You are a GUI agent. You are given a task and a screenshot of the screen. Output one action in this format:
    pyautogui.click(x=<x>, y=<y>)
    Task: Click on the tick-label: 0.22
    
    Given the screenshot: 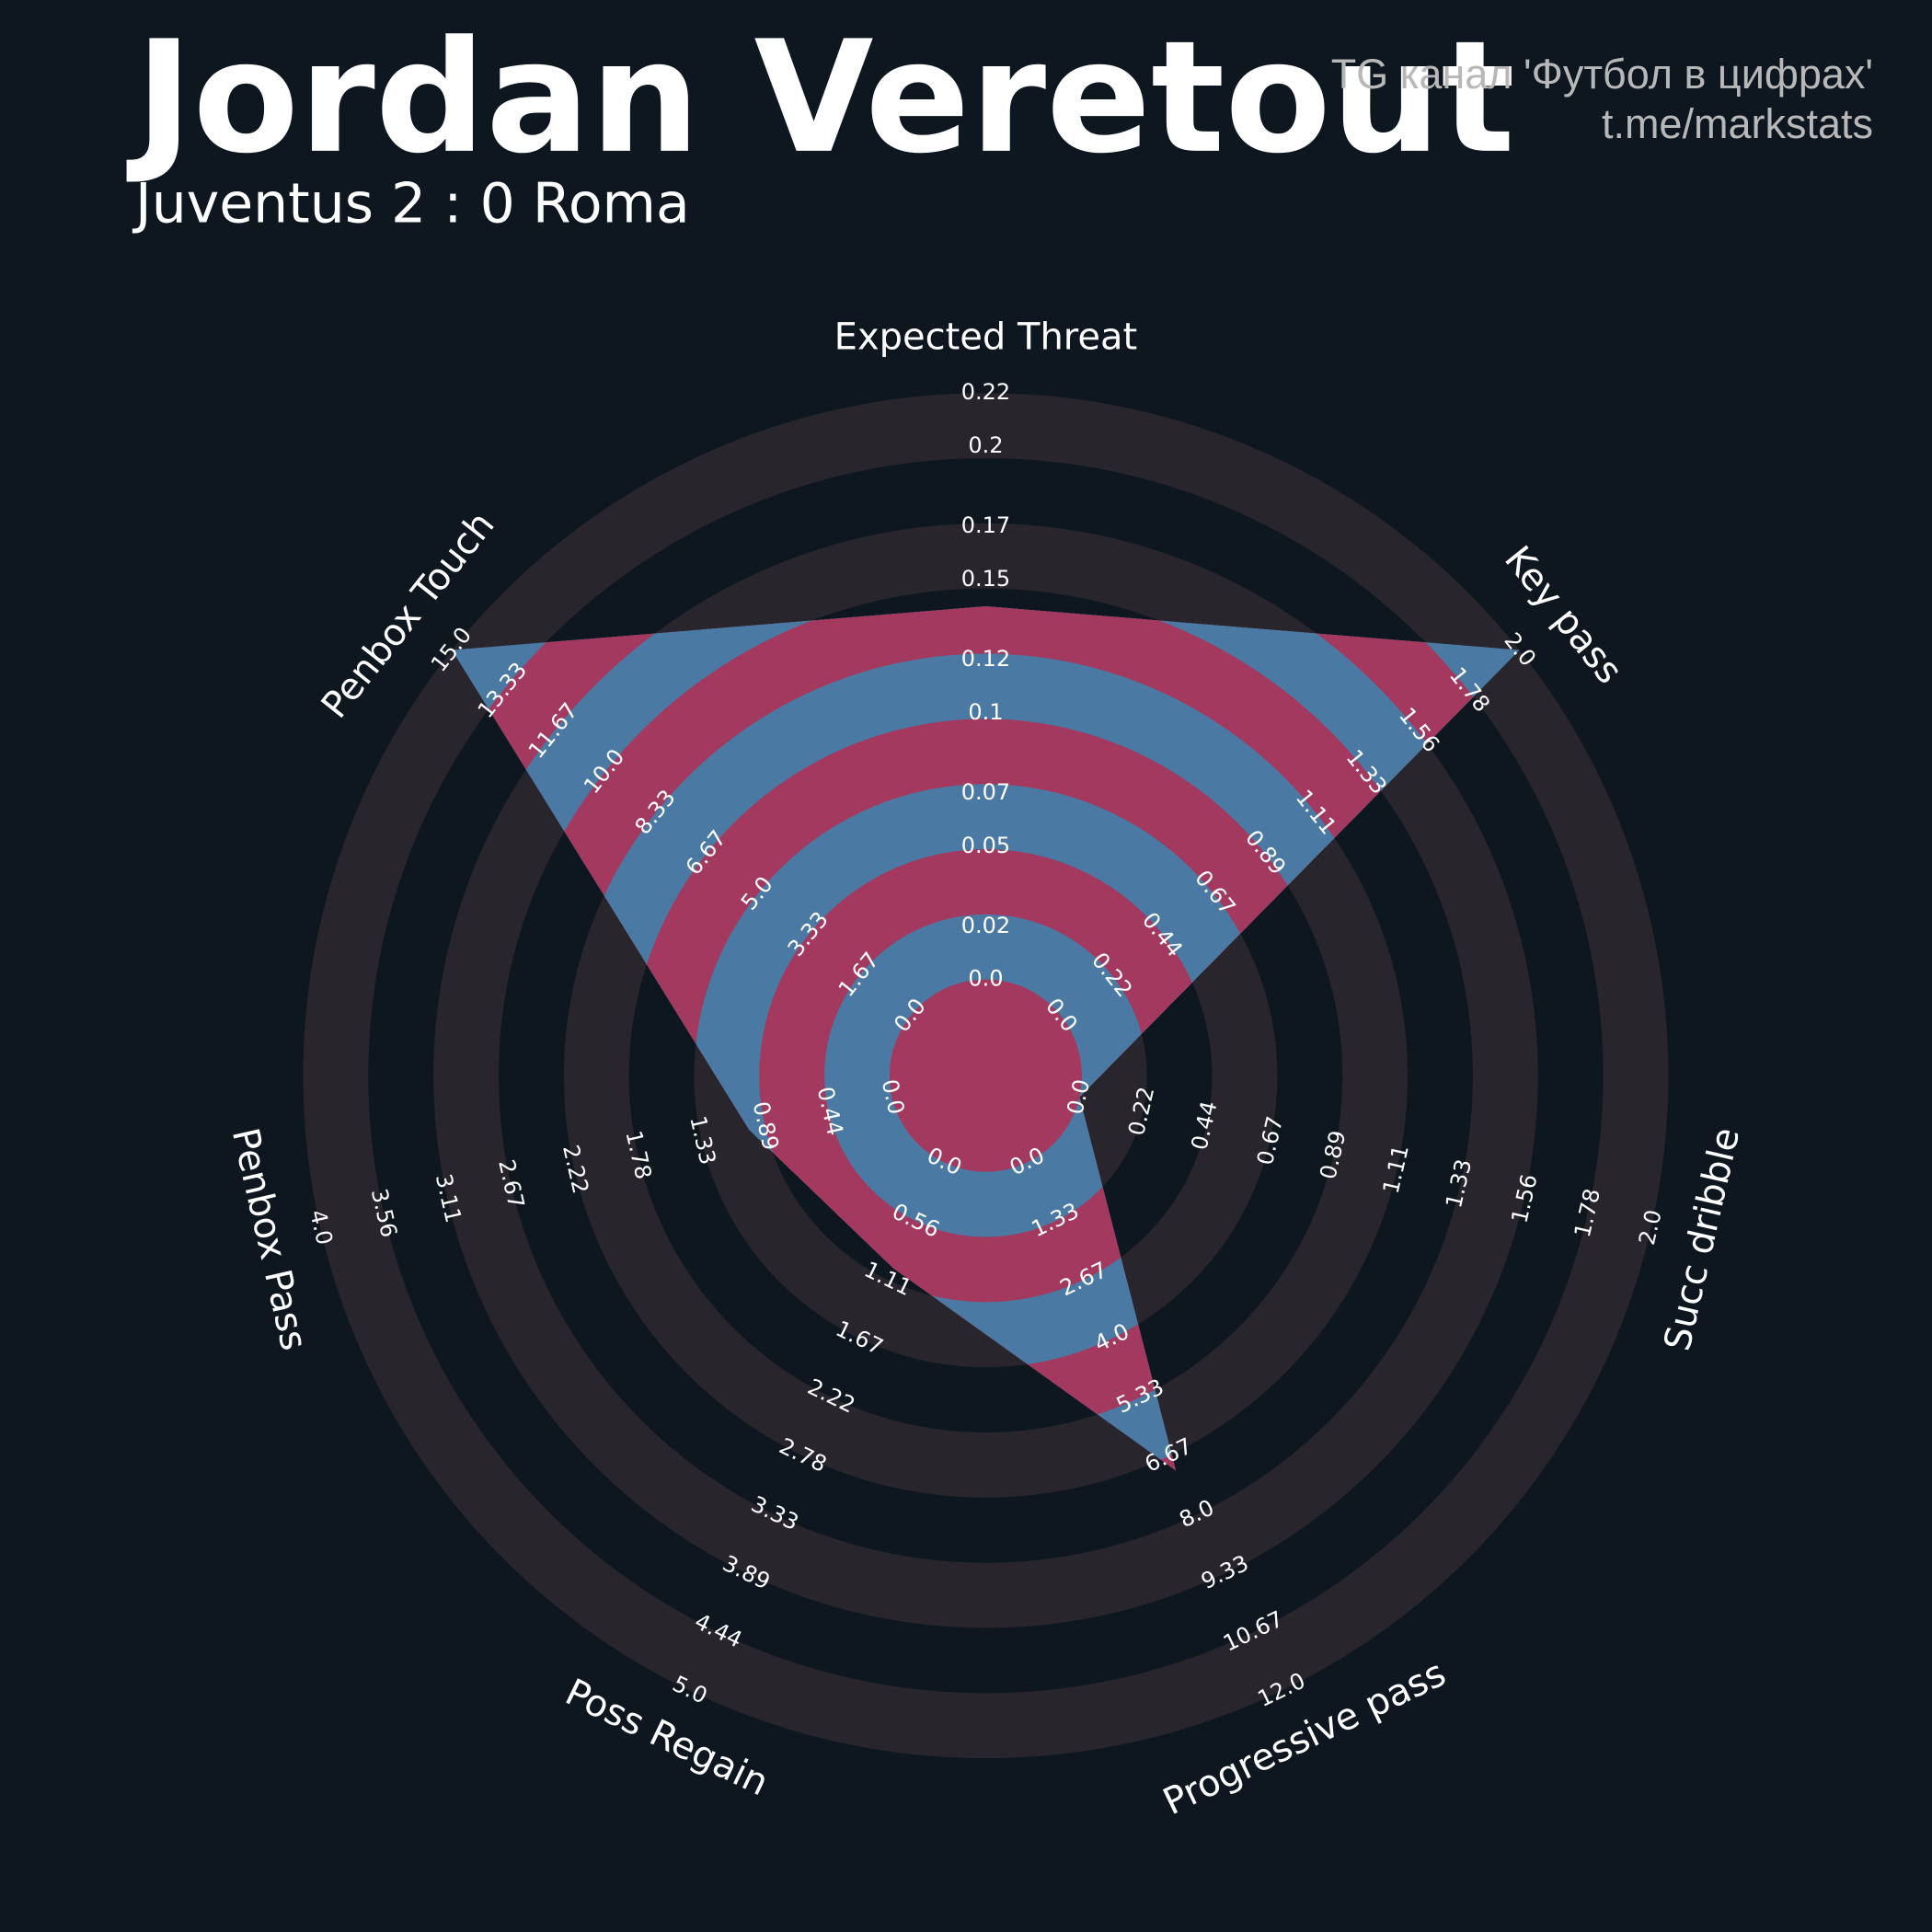 What is the action you would take?
    pyautogui.click(x=985, y=392)
    